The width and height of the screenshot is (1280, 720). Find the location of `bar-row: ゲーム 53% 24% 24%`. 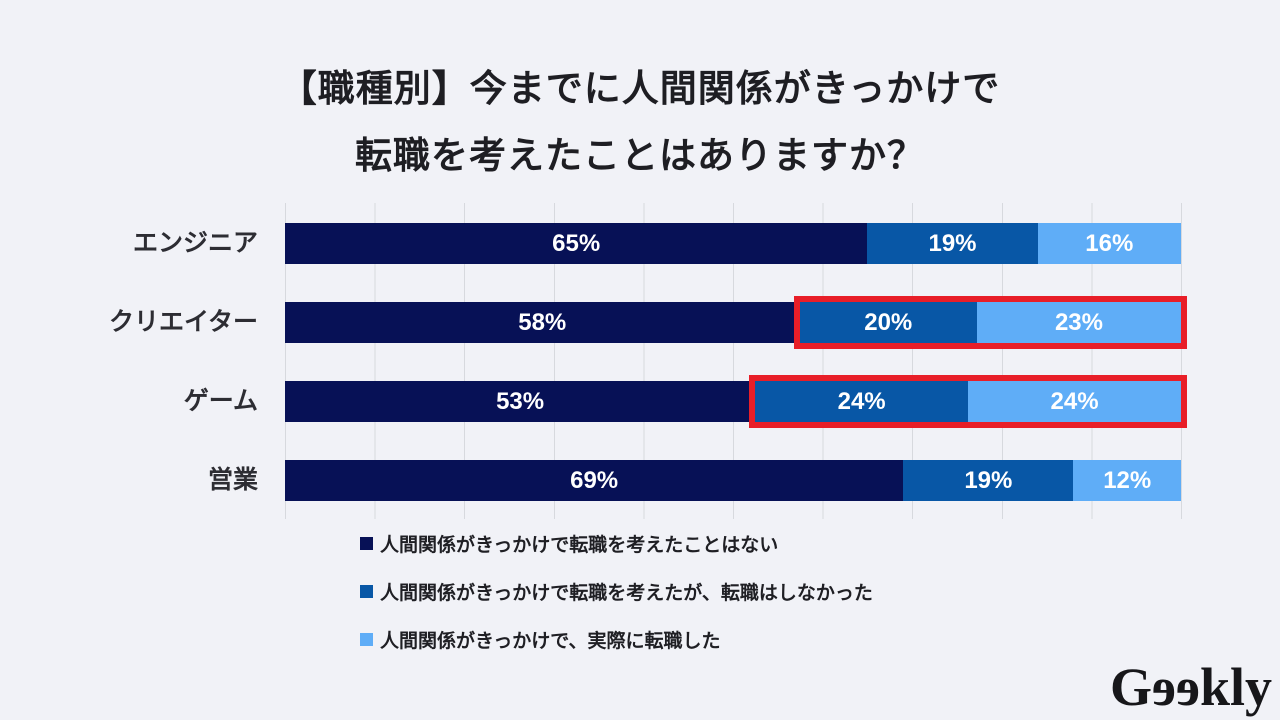

bar-row: ゲーム 53% 24% 24% is located at coordinates (593, 401).